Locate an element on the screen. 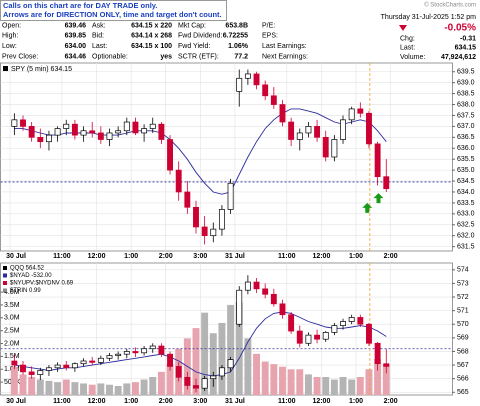 The width and height of the screenshot is (480, 406). quote-value: 6.72255 is located at coordinates (235, 36).